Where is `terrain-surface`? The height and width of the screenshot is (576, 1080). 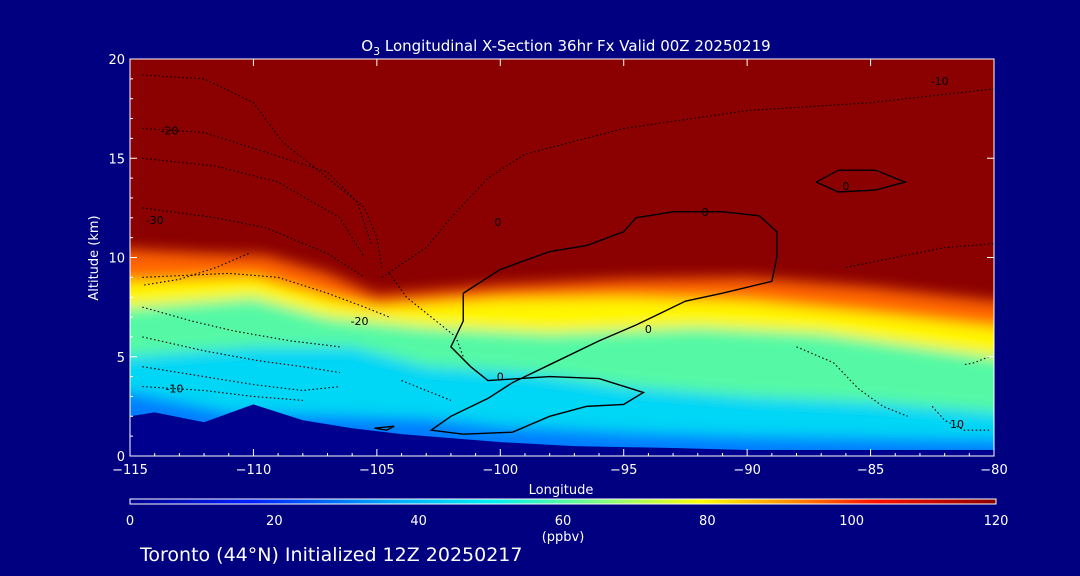 terrain-surface is located at coordinates (562, 430).